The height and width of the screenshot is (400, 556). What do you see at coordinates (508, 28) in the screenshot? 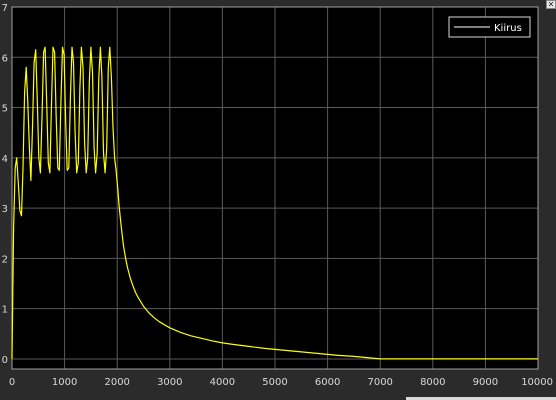
I see `legend-label-kiirus: Kiirus` at bounding box center [508, 28].